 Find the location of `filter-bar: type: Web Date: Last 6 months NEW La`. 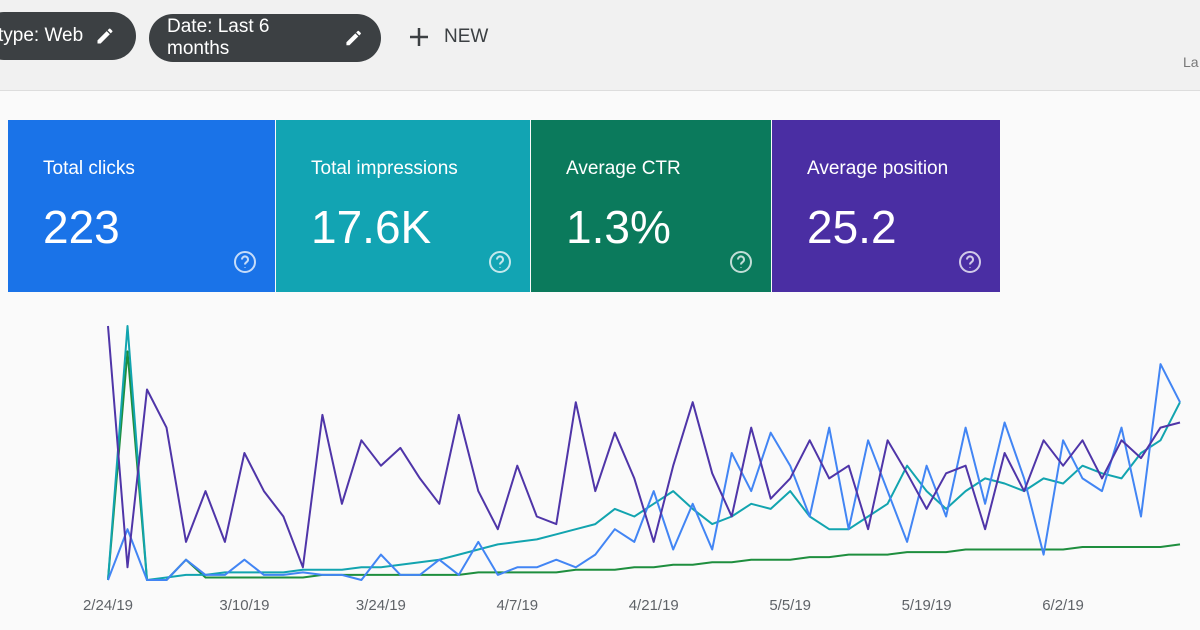

filter-bar: type: Web Date: Last 6 months NEW La is located at coordinates (600, 45).